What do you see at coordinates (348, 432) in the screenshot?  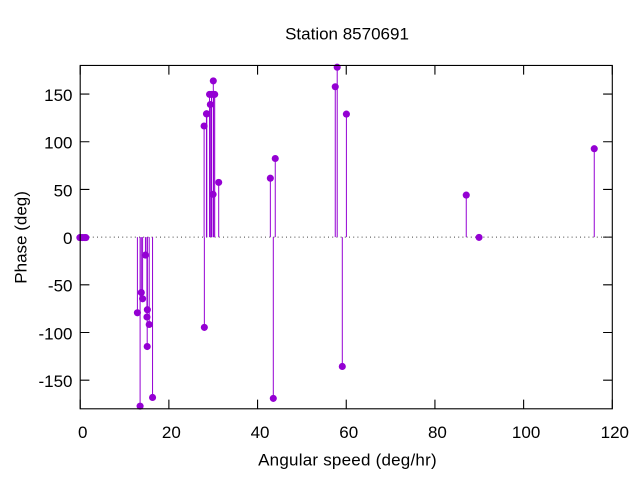 I see `svg-text: 60` at bounding box center [348, 432].